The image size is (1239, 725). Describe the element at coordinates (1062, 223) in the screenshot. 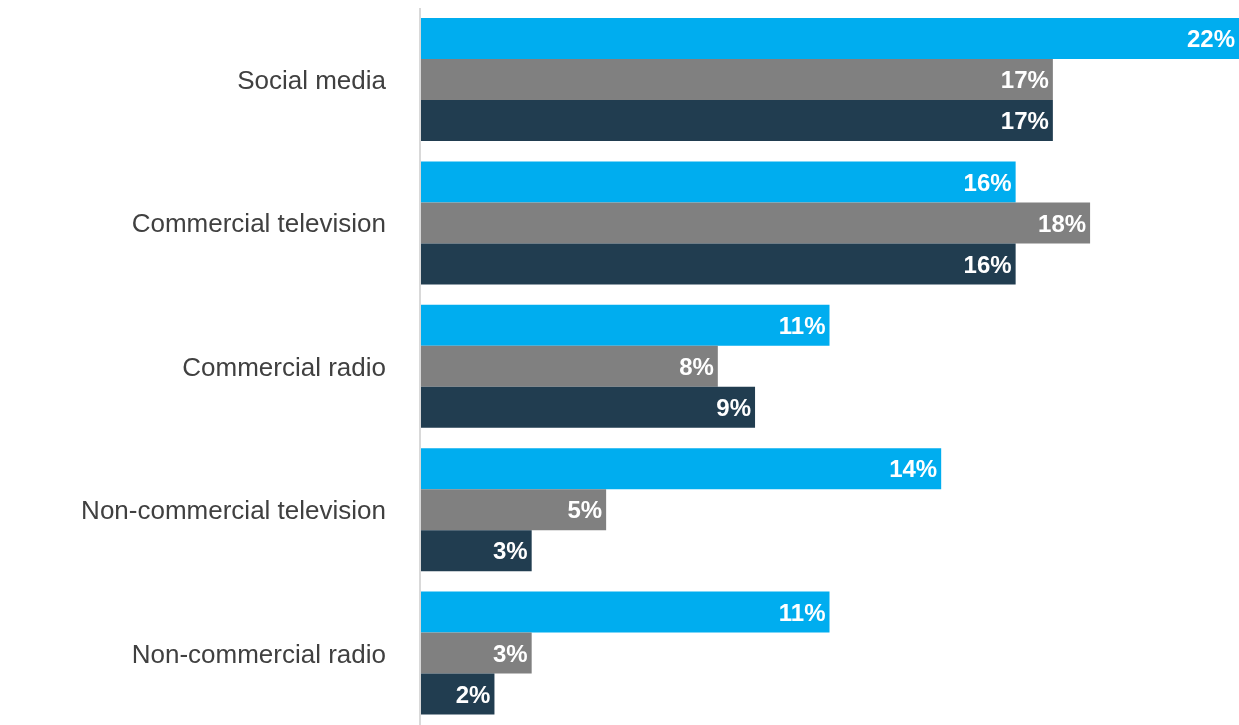

I see `data-label: 18%` at that location.